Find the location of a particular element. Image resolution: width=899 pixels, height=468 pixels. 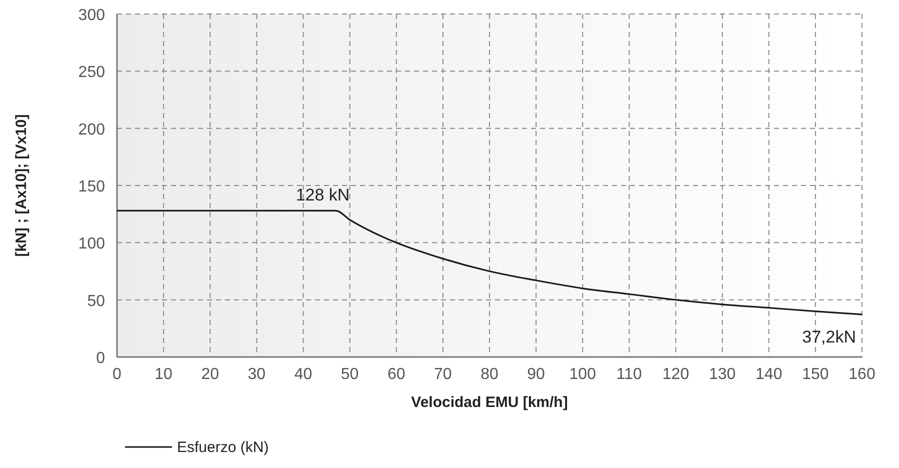

x-tick-label: 10 is located at coordinates (163, 374).